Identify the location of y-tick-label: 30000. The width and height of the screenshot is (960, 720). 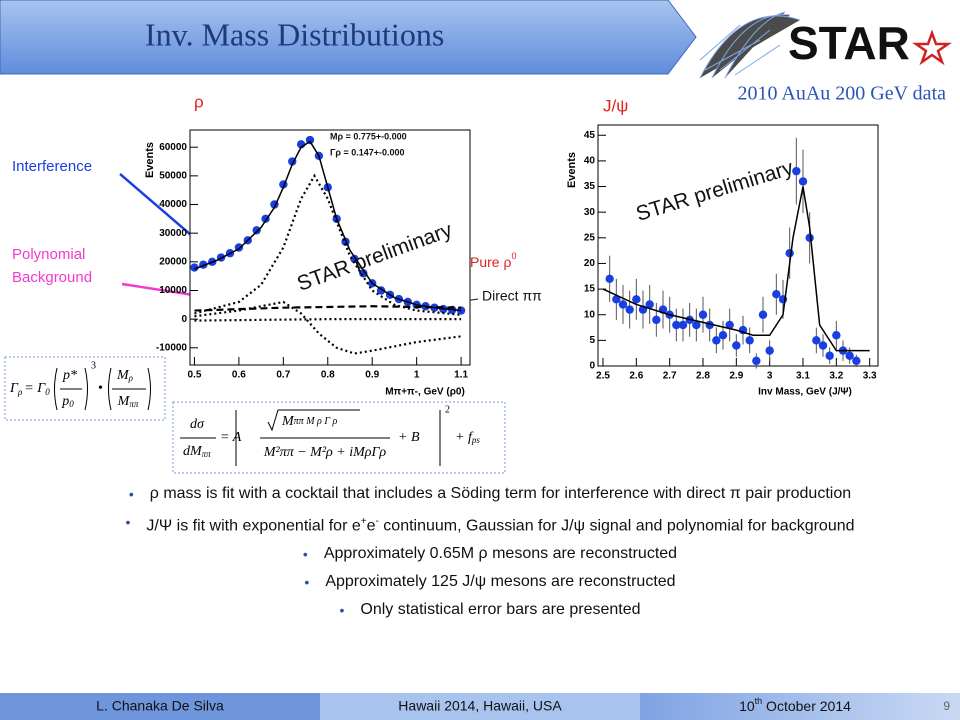
(173, 233).